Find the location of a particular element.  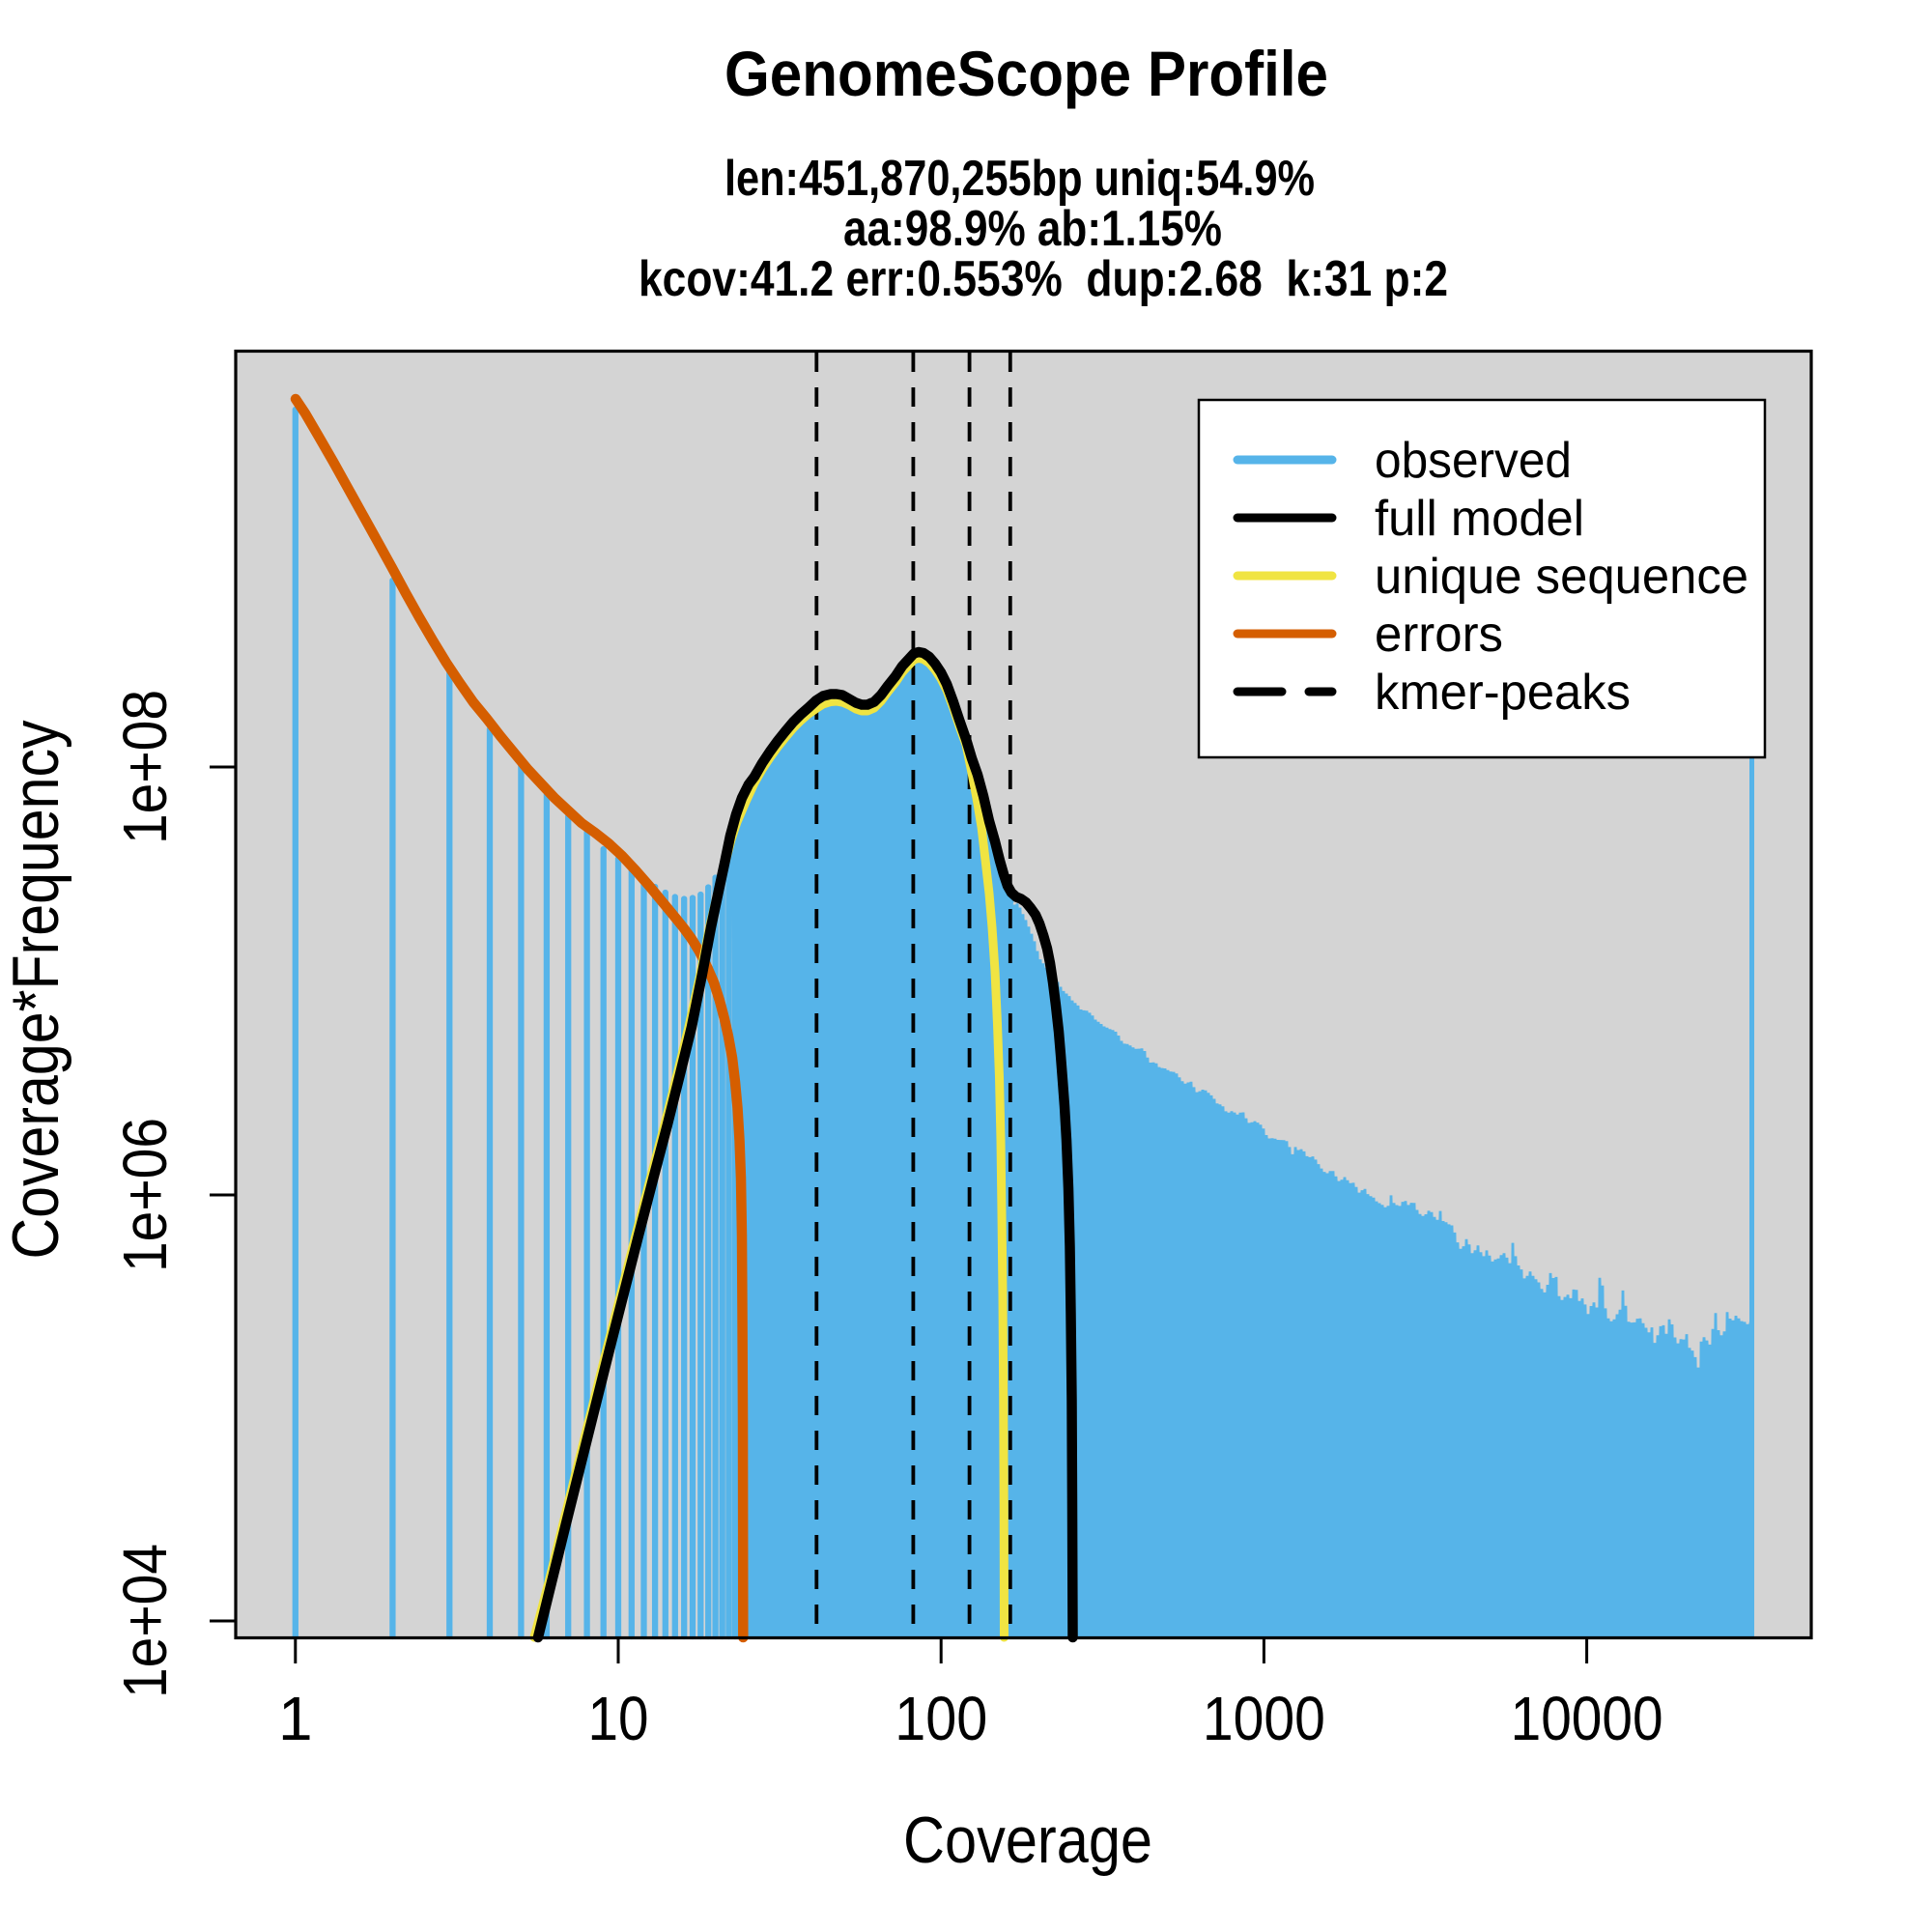

svg-text: 10000 is located at coordinates (1587, 1718).